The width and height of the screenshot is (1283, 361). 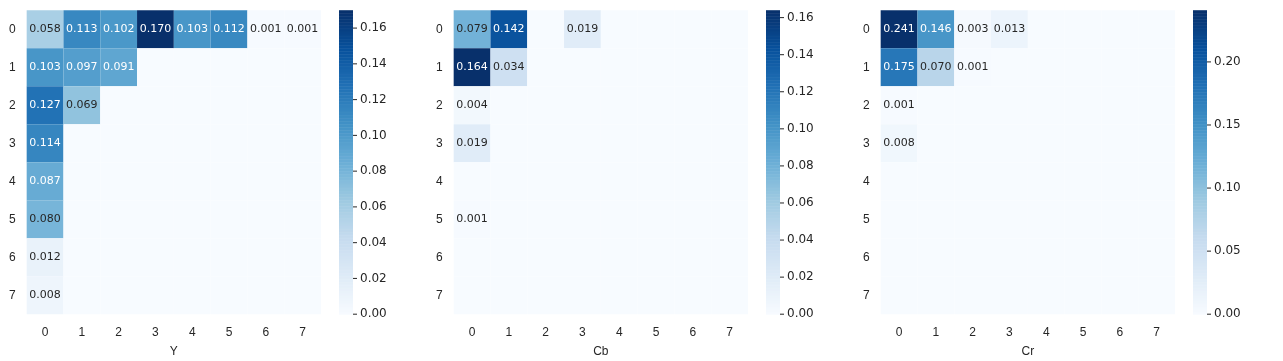 What do you see at coordinates (972, 29) in the screenshot?
I see `data-label: 0.003` at bounding box center [972, 29].